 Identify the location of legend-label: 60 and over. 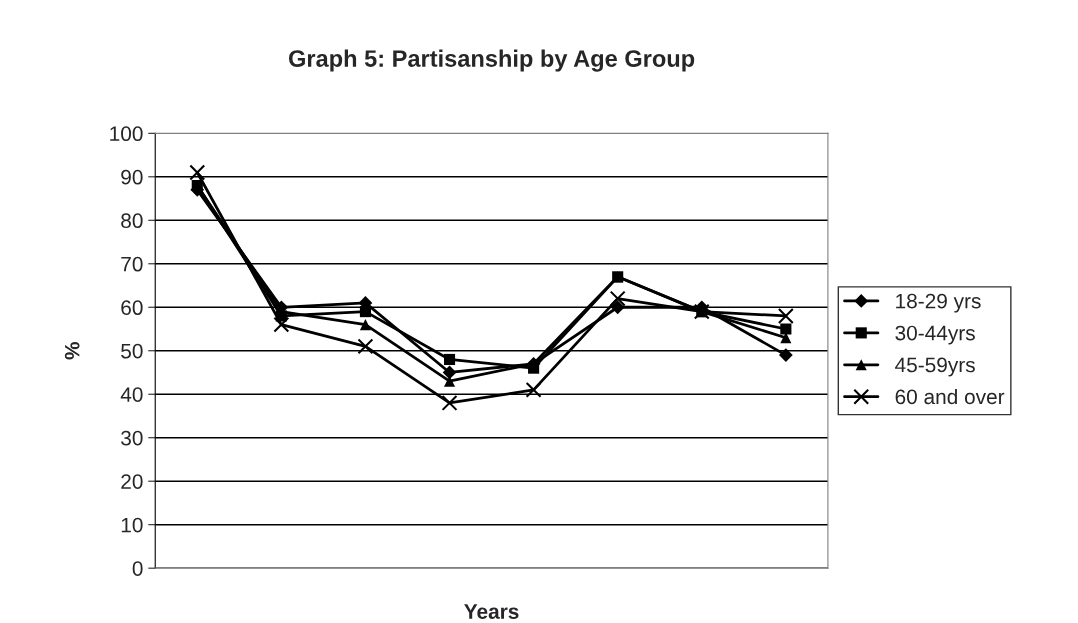
(950, 396).